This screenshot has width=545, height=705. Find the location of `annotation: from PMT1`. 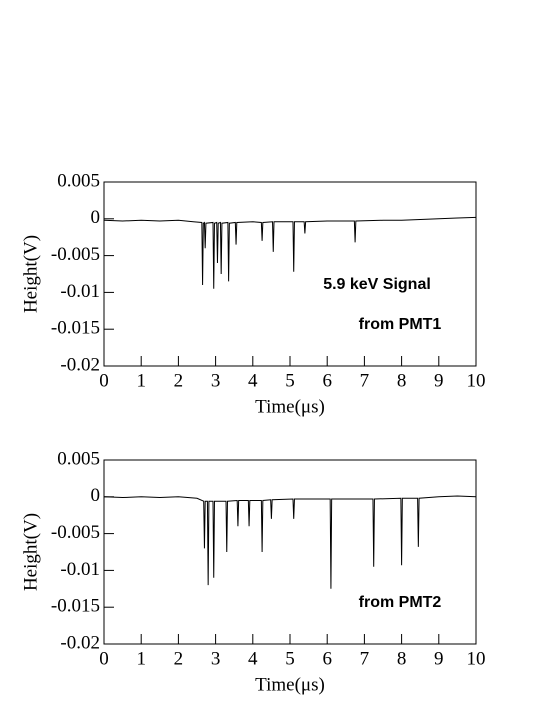

annotation: from PMT1 is located at coordinates (400, 324).